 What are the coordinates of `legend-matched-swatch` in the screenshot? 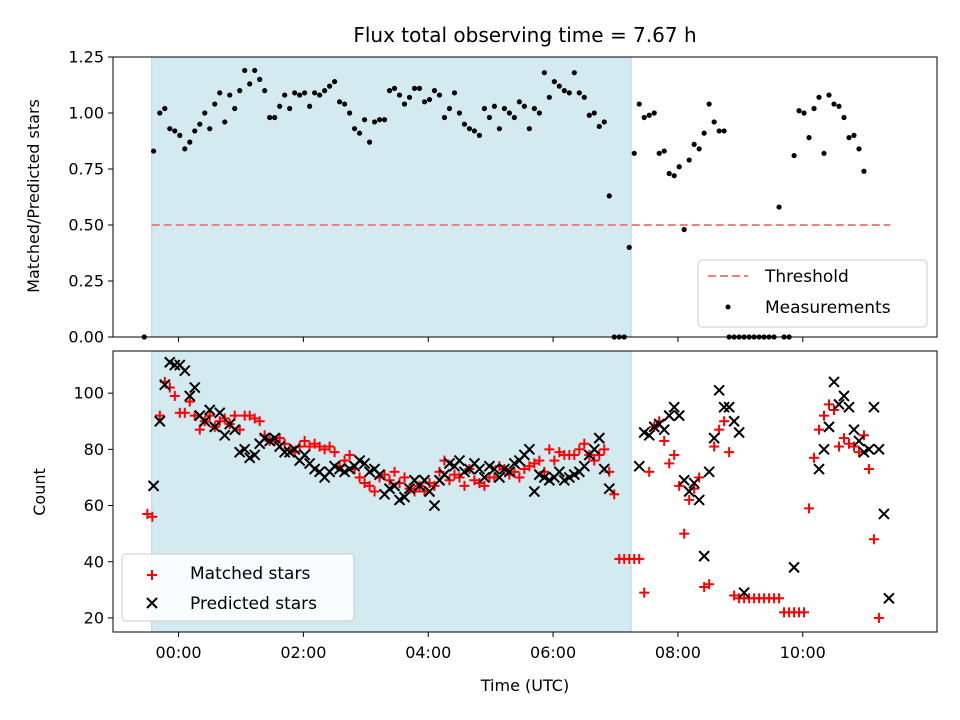 It's located at (152, 575).